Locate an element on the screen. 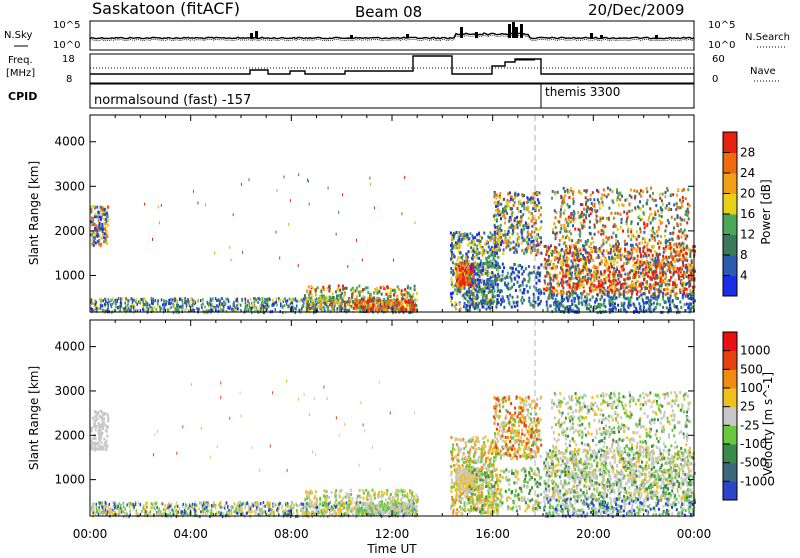 This screenshot has height=558, width=800. noise-spike is located at coordinates (601, 36).